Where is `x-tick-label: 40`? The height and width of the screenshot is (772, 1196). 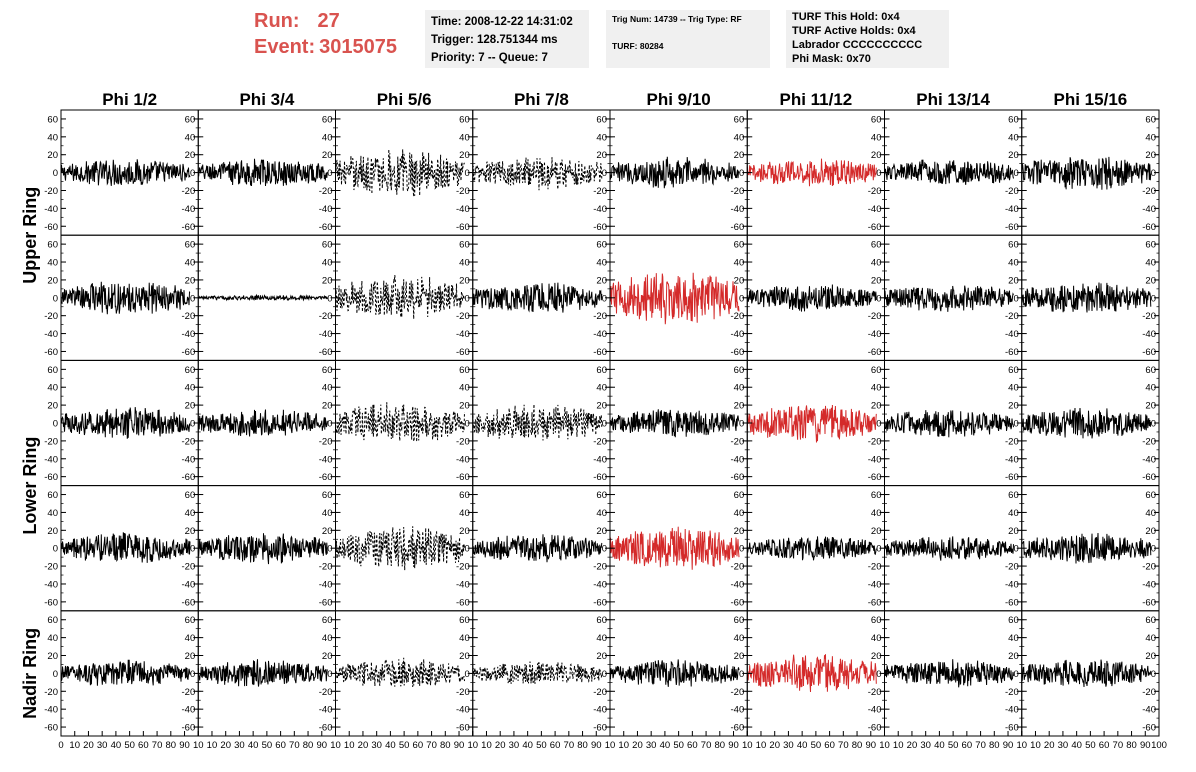 x-tick-label: 40 is located at coordinates (1076, 745).